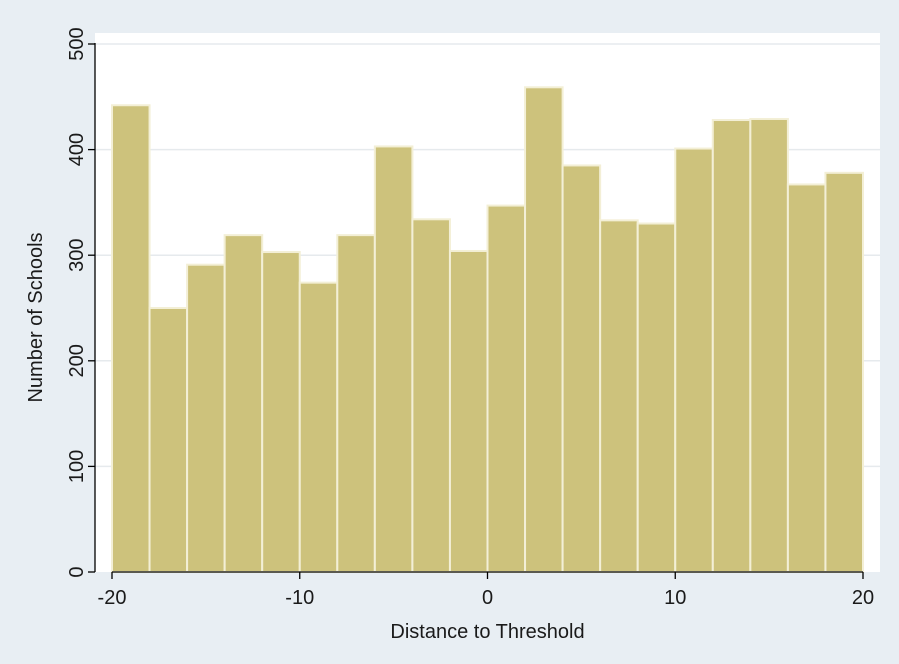 The height and width of the screenshot is (664, 899). Describe the element at coordinates (487, 598) in the screenshot. I see `x-tick-label: 0` at that location.